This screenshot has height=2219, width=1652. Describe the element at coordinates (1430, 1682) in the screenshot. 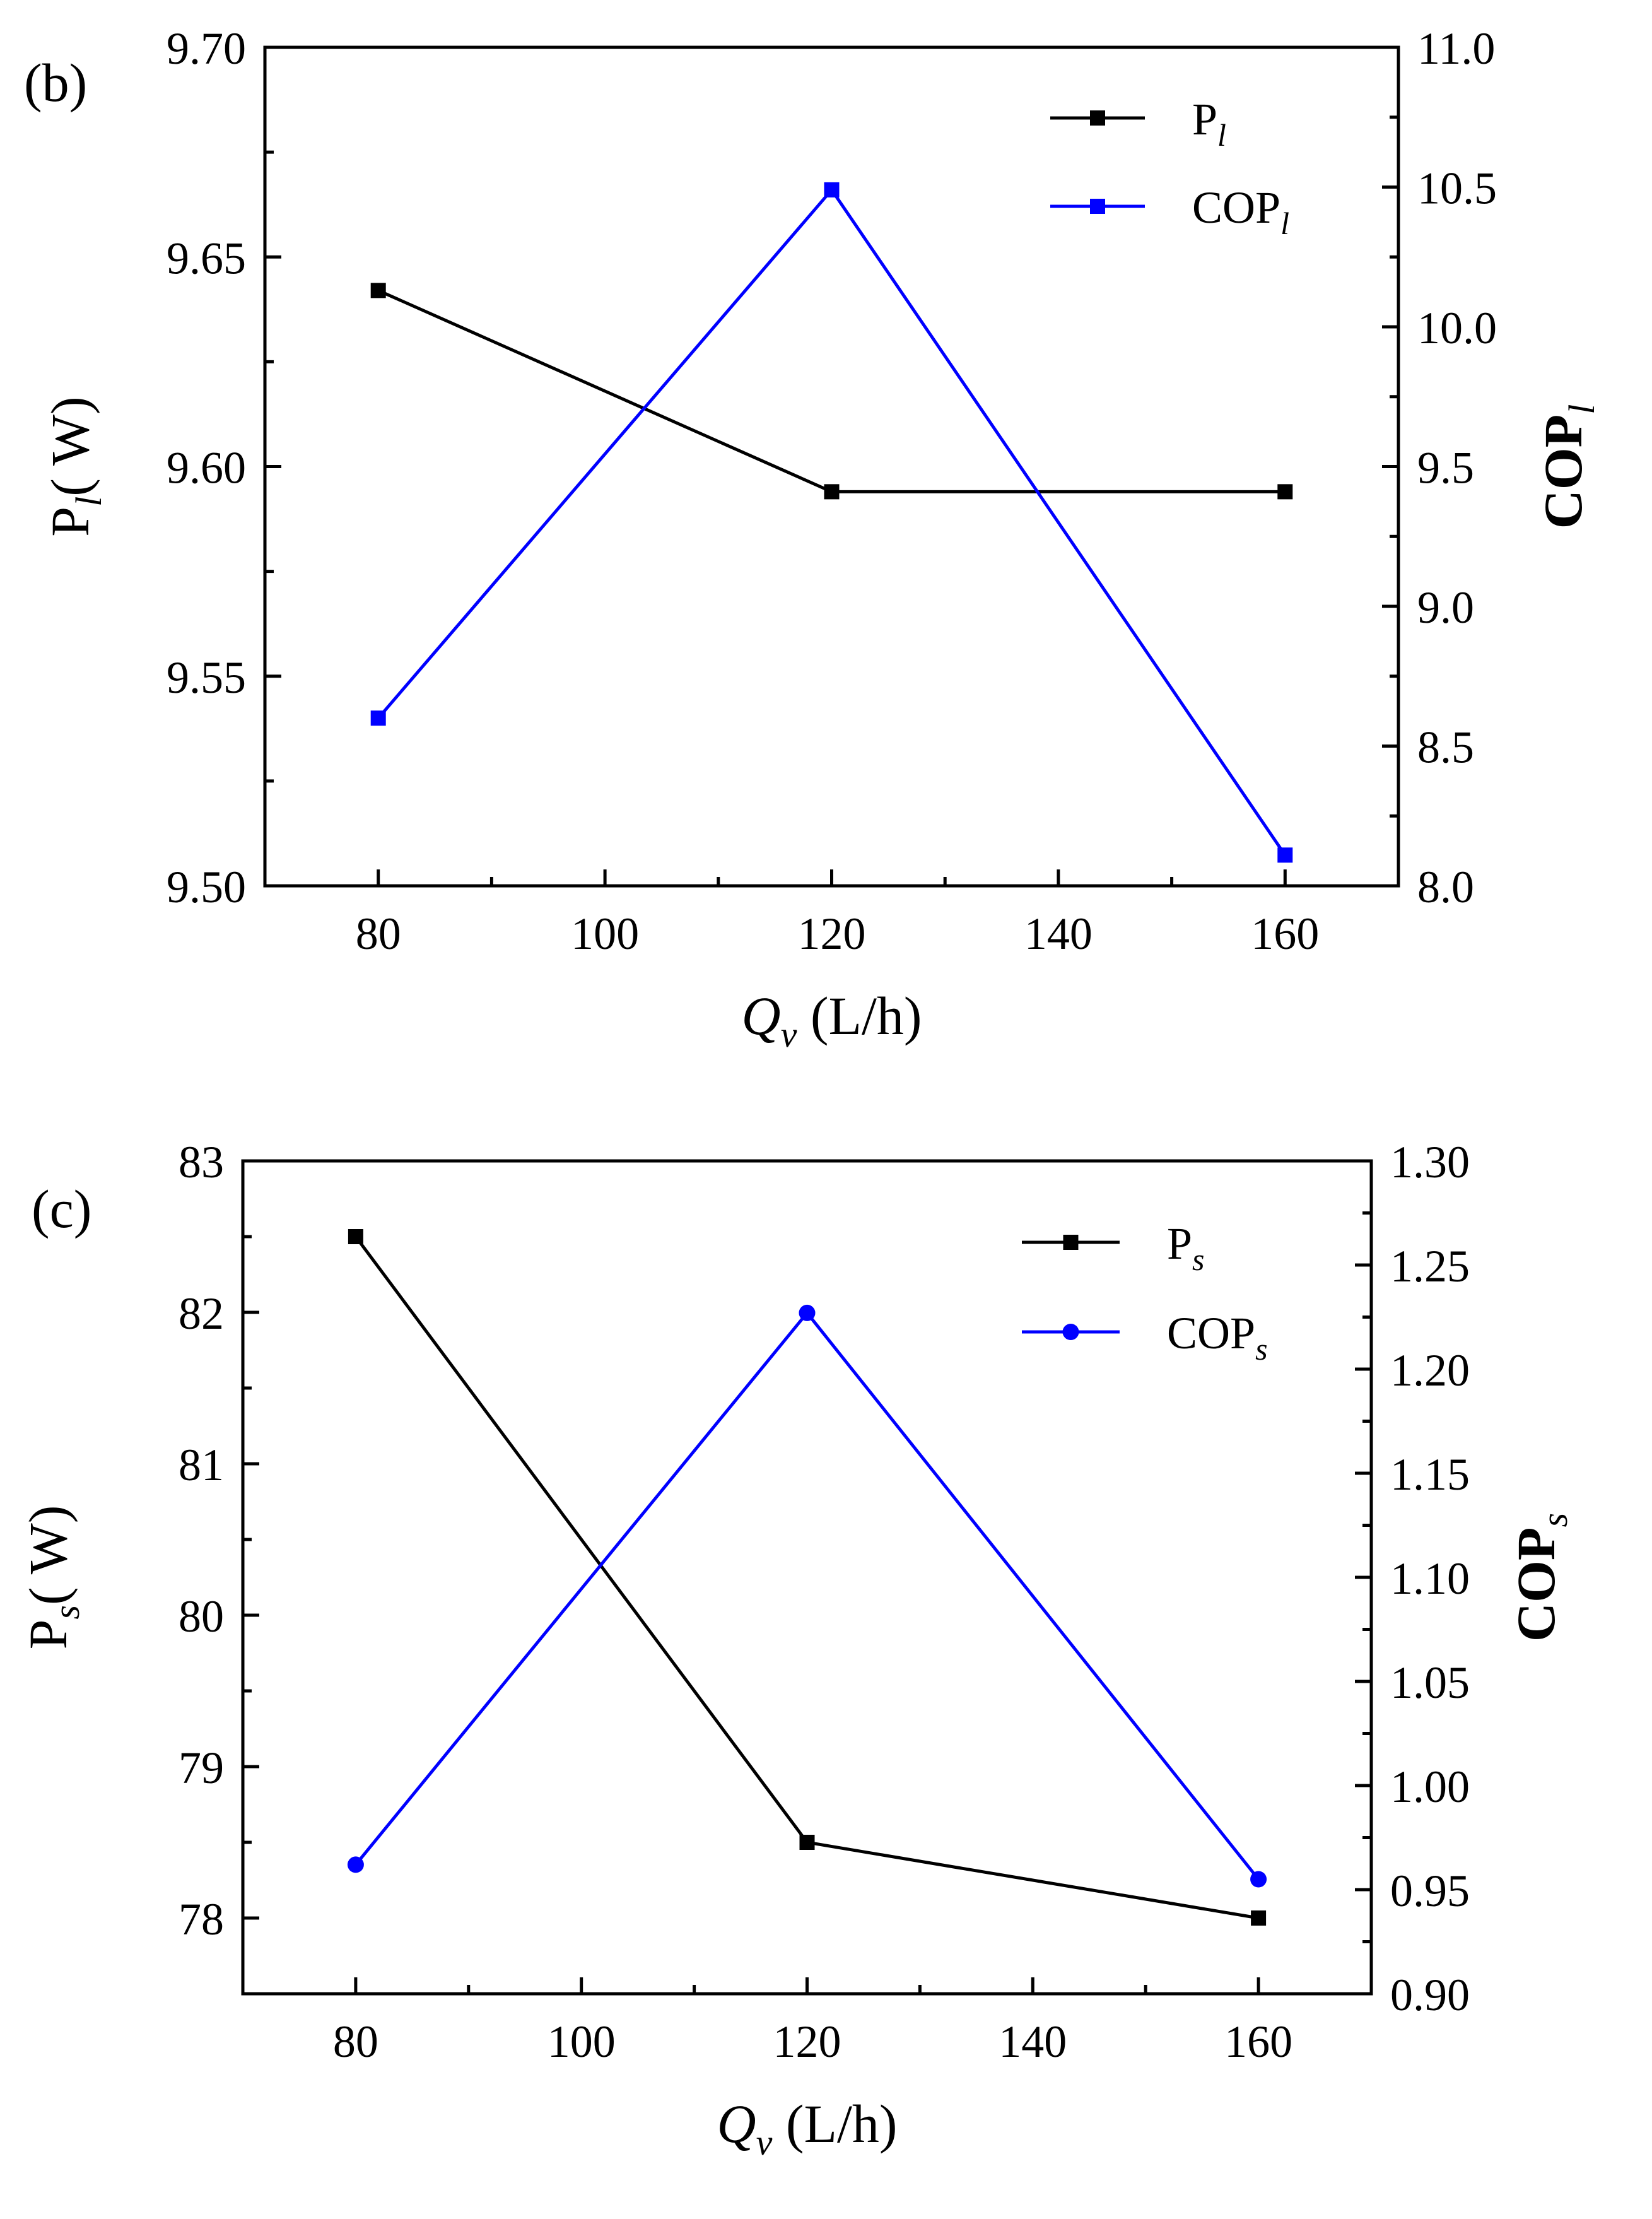

I see `y-right-tick-label: 1.05` at that location.